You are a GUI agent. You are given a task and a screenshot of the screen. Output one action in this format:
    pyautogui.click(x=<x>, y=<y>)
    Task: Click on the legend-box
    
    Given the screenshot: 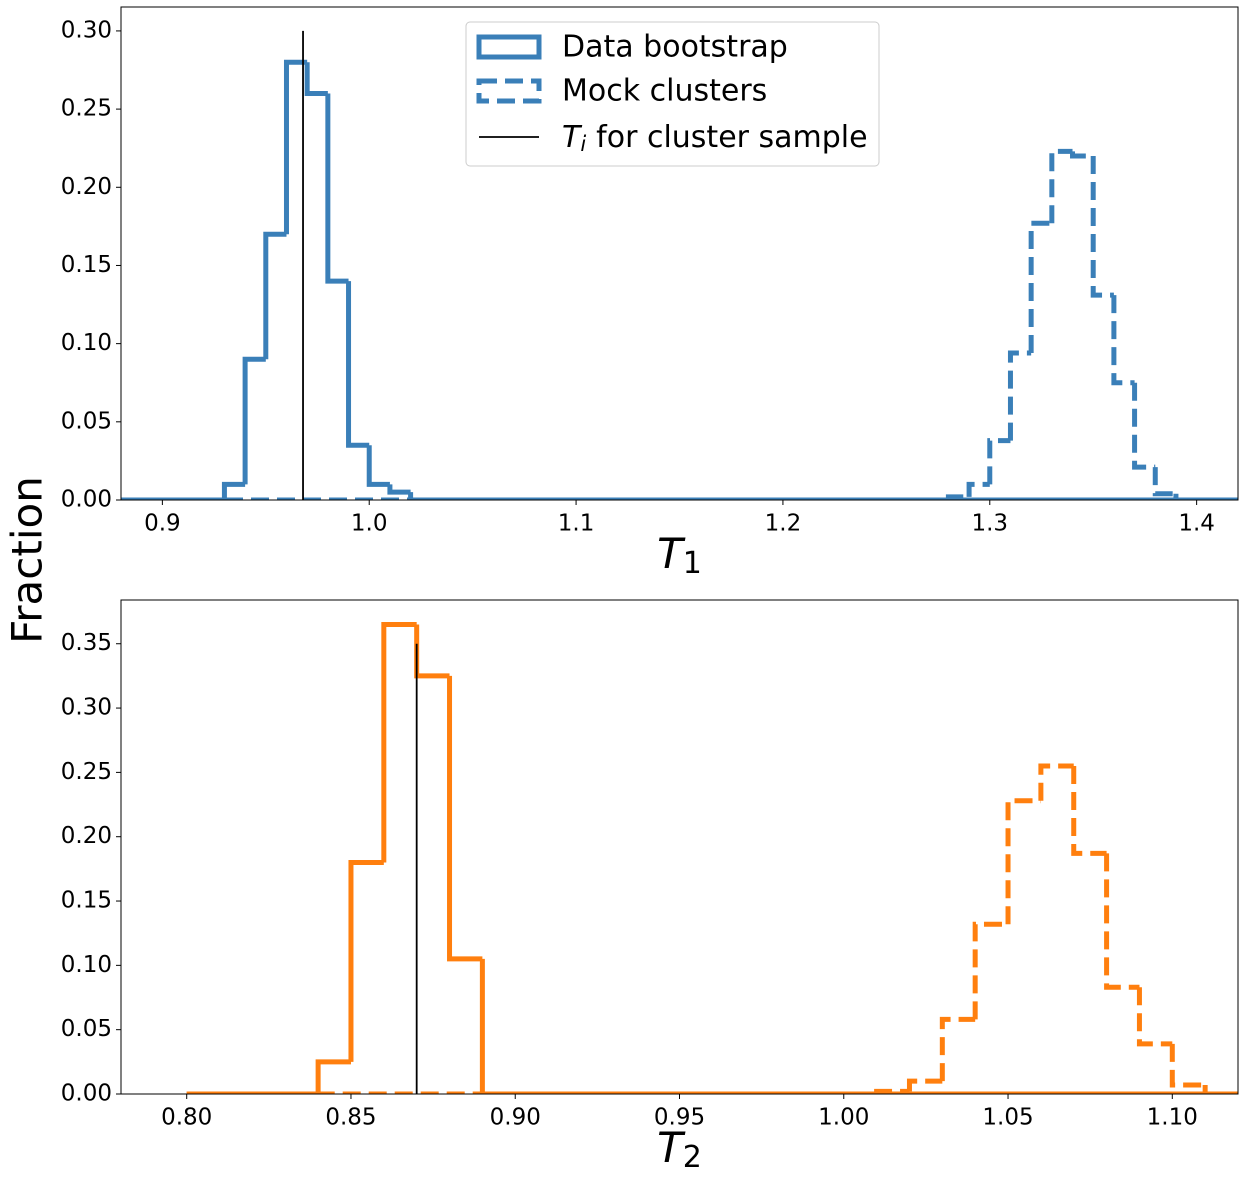 What is the action you would take?
    pyautogui.click(x=672, y=94)
    